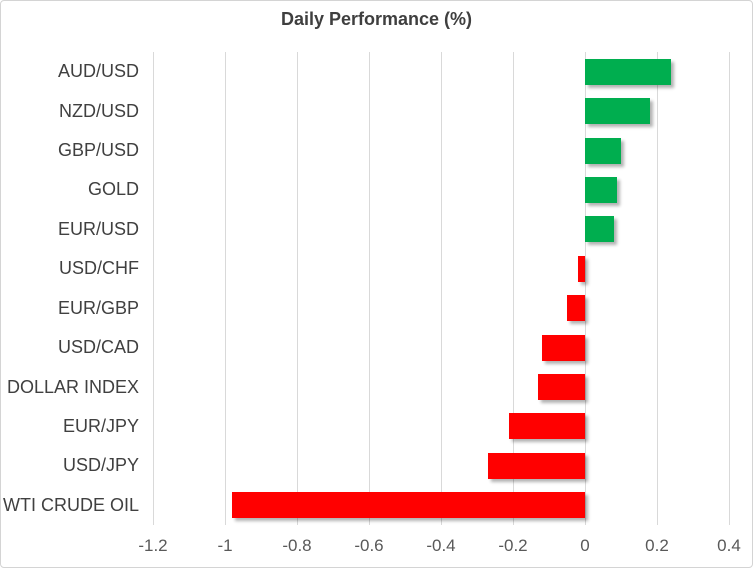 This screenshot has width=753, height=568. What do you see at coordinates (563, 347) in the screenshot?
I see `bar-usd-cad` at bounding box center [563, 347].